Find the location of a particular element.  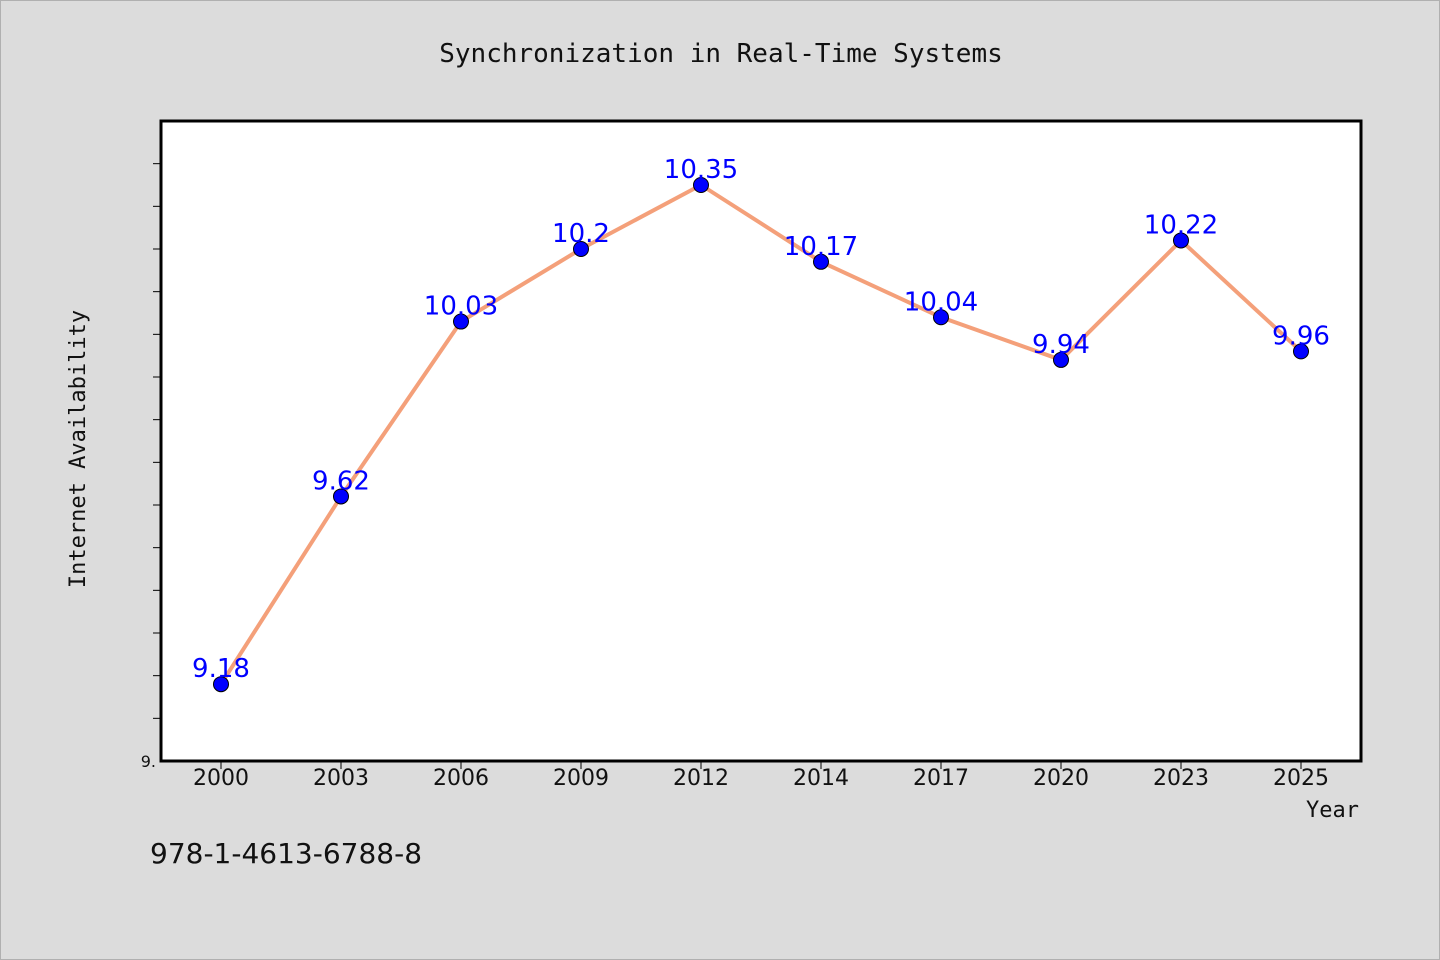

x-tick-label: 2025 is located at coordinates (1301, 778).